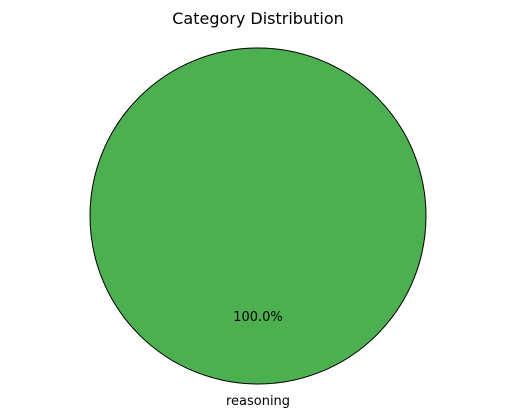 This screenshot has width=515, height=418. I want to click on pie-labels: reasoning 100.0%, so click(258, 359).